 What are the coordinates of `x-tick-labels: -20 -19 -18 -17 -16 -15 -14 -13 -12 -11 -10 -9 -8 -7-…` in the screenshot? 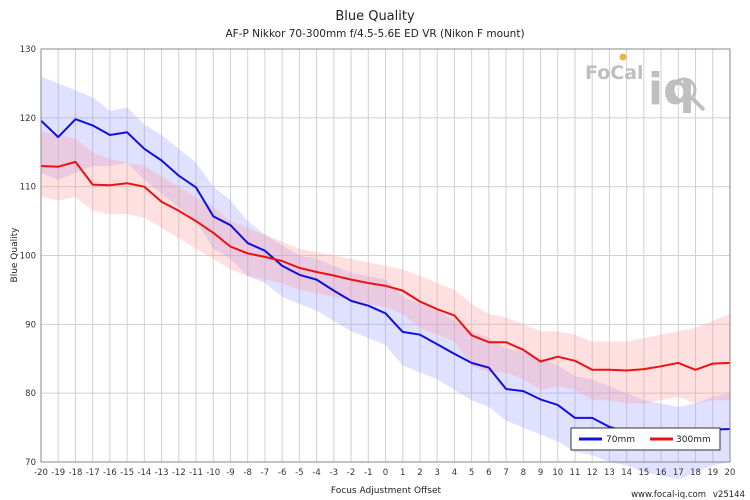 It's located at (384, 473).